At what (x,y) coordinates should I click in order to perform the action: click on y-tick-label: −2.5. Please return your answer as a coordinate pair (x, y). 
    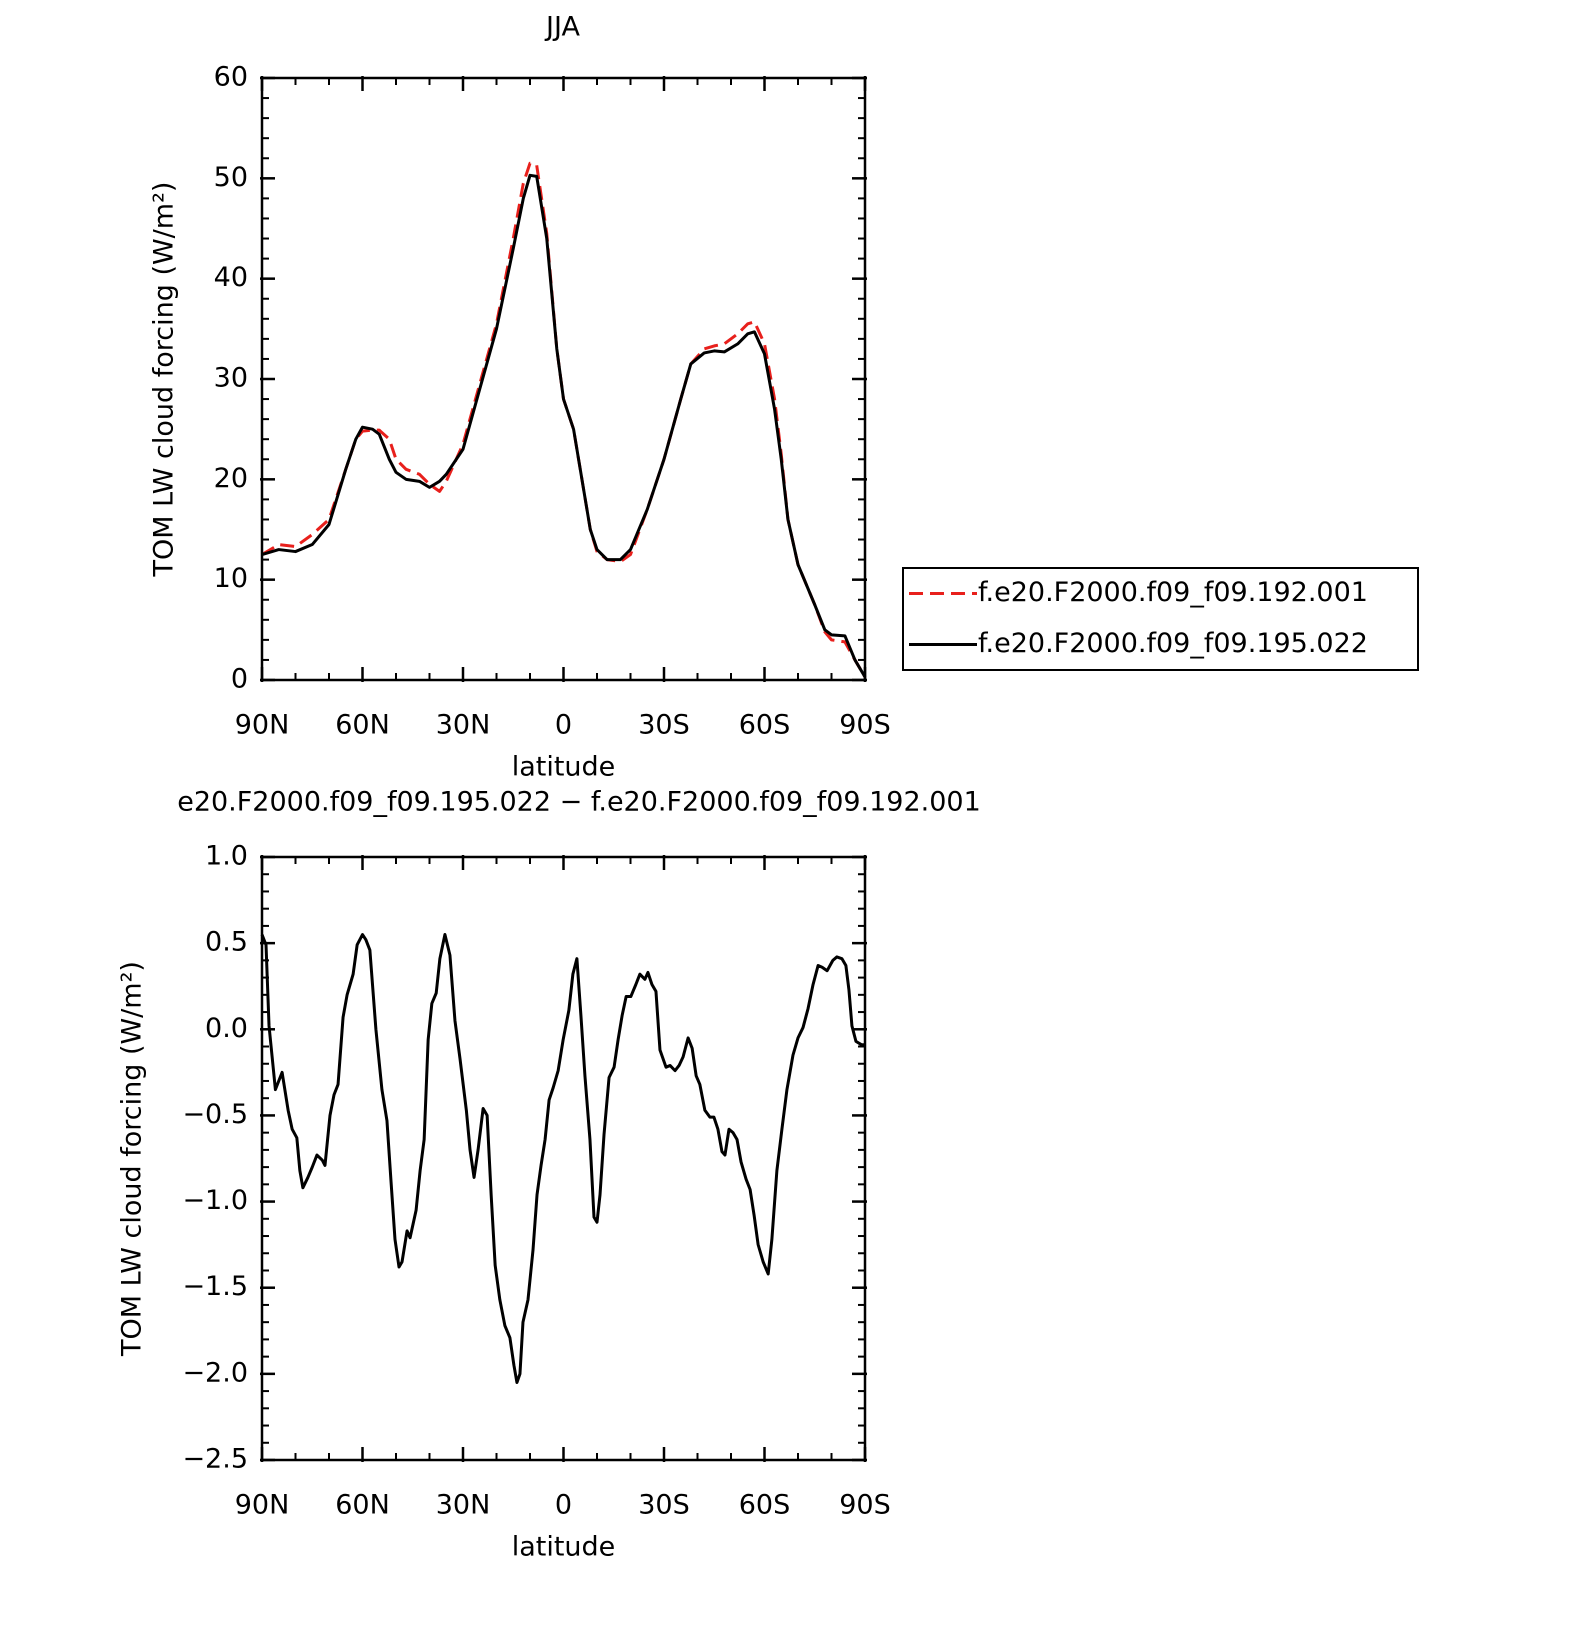
    Looking at the image, I should click on (215, 1459).